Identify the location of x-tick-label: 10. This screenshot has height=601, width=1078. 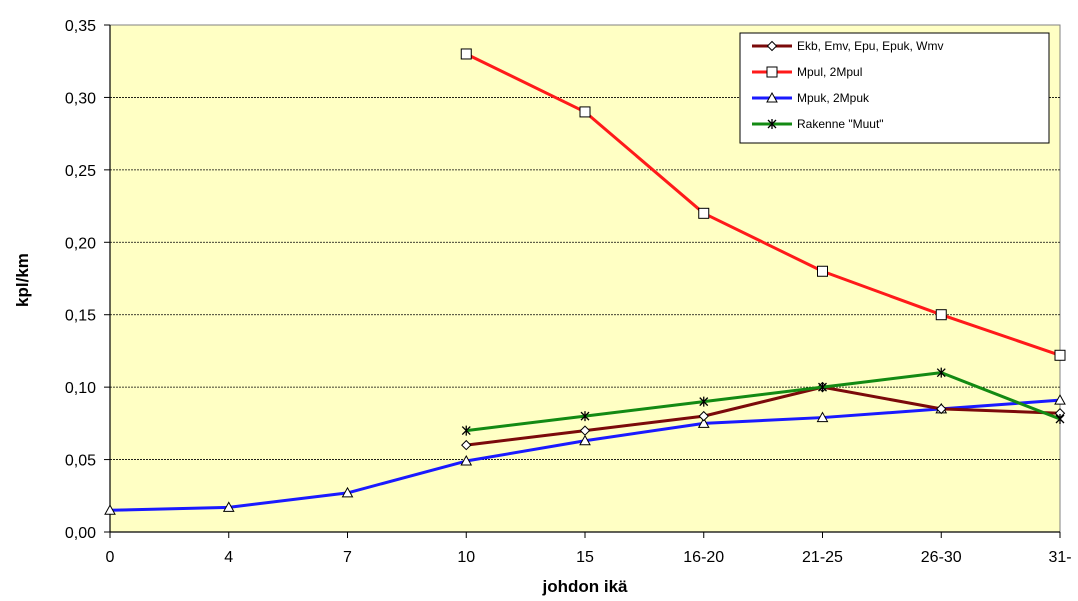
(466, 557).